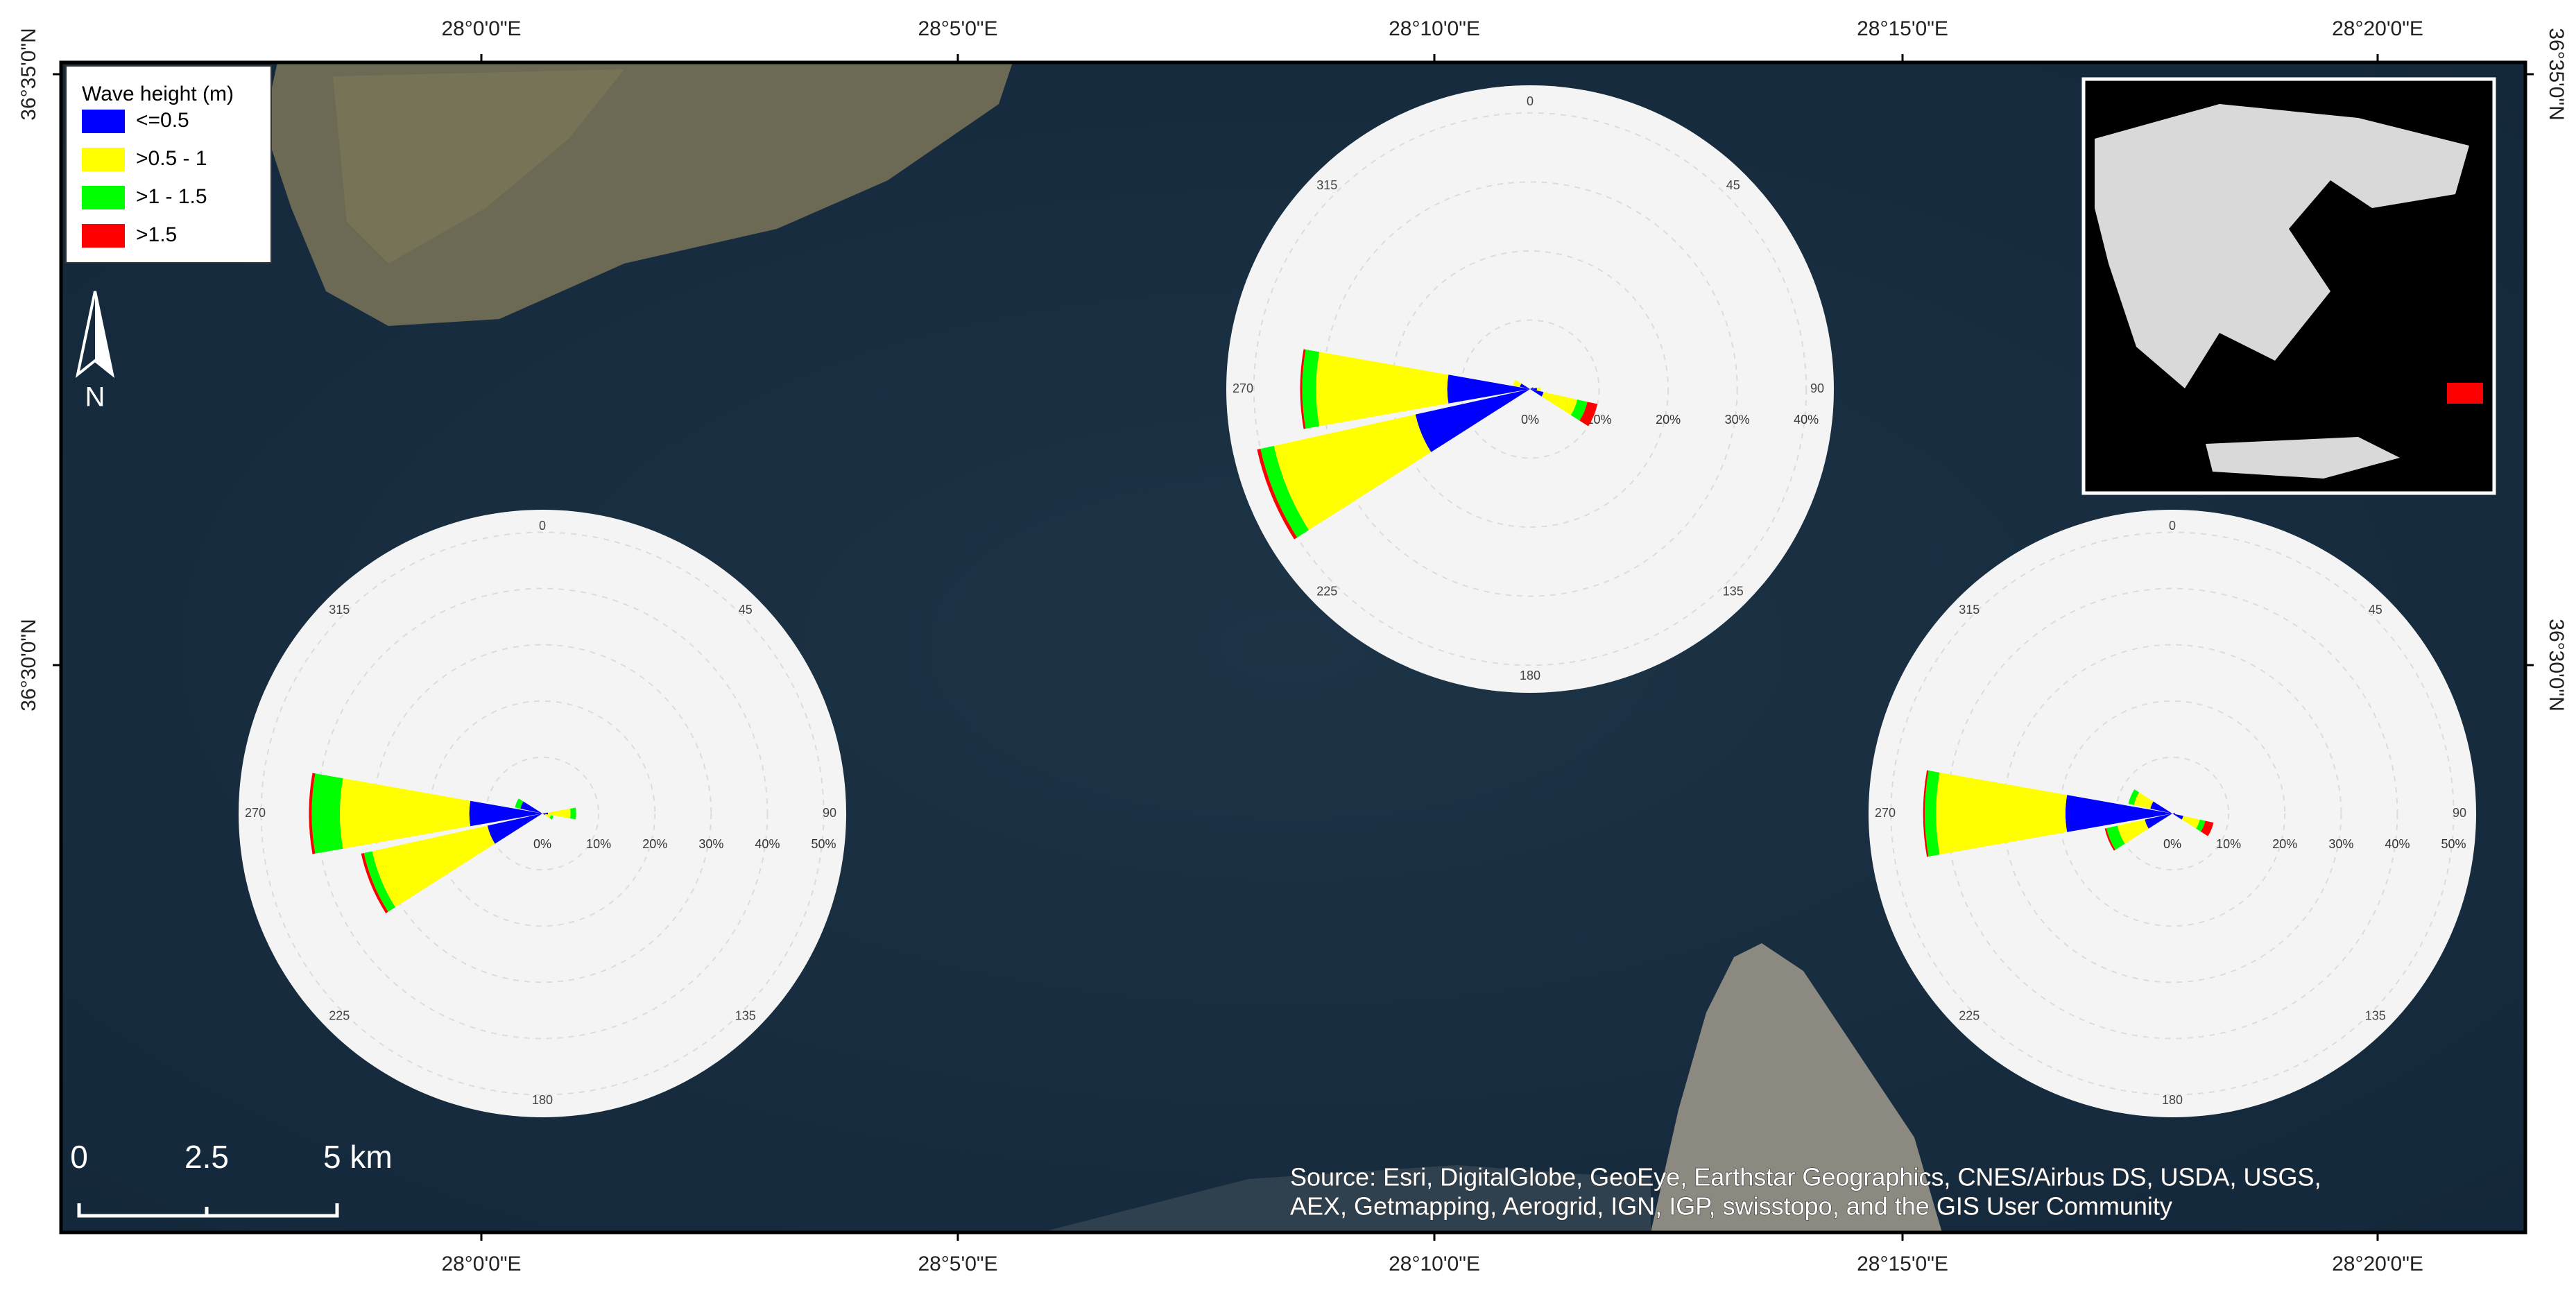 This screenshot has height=1299, width=2576. What do you see at coordinates (162, 120) in the screenshot?
I see `legend-label: <=0.5` at bounding box center [162, 120].